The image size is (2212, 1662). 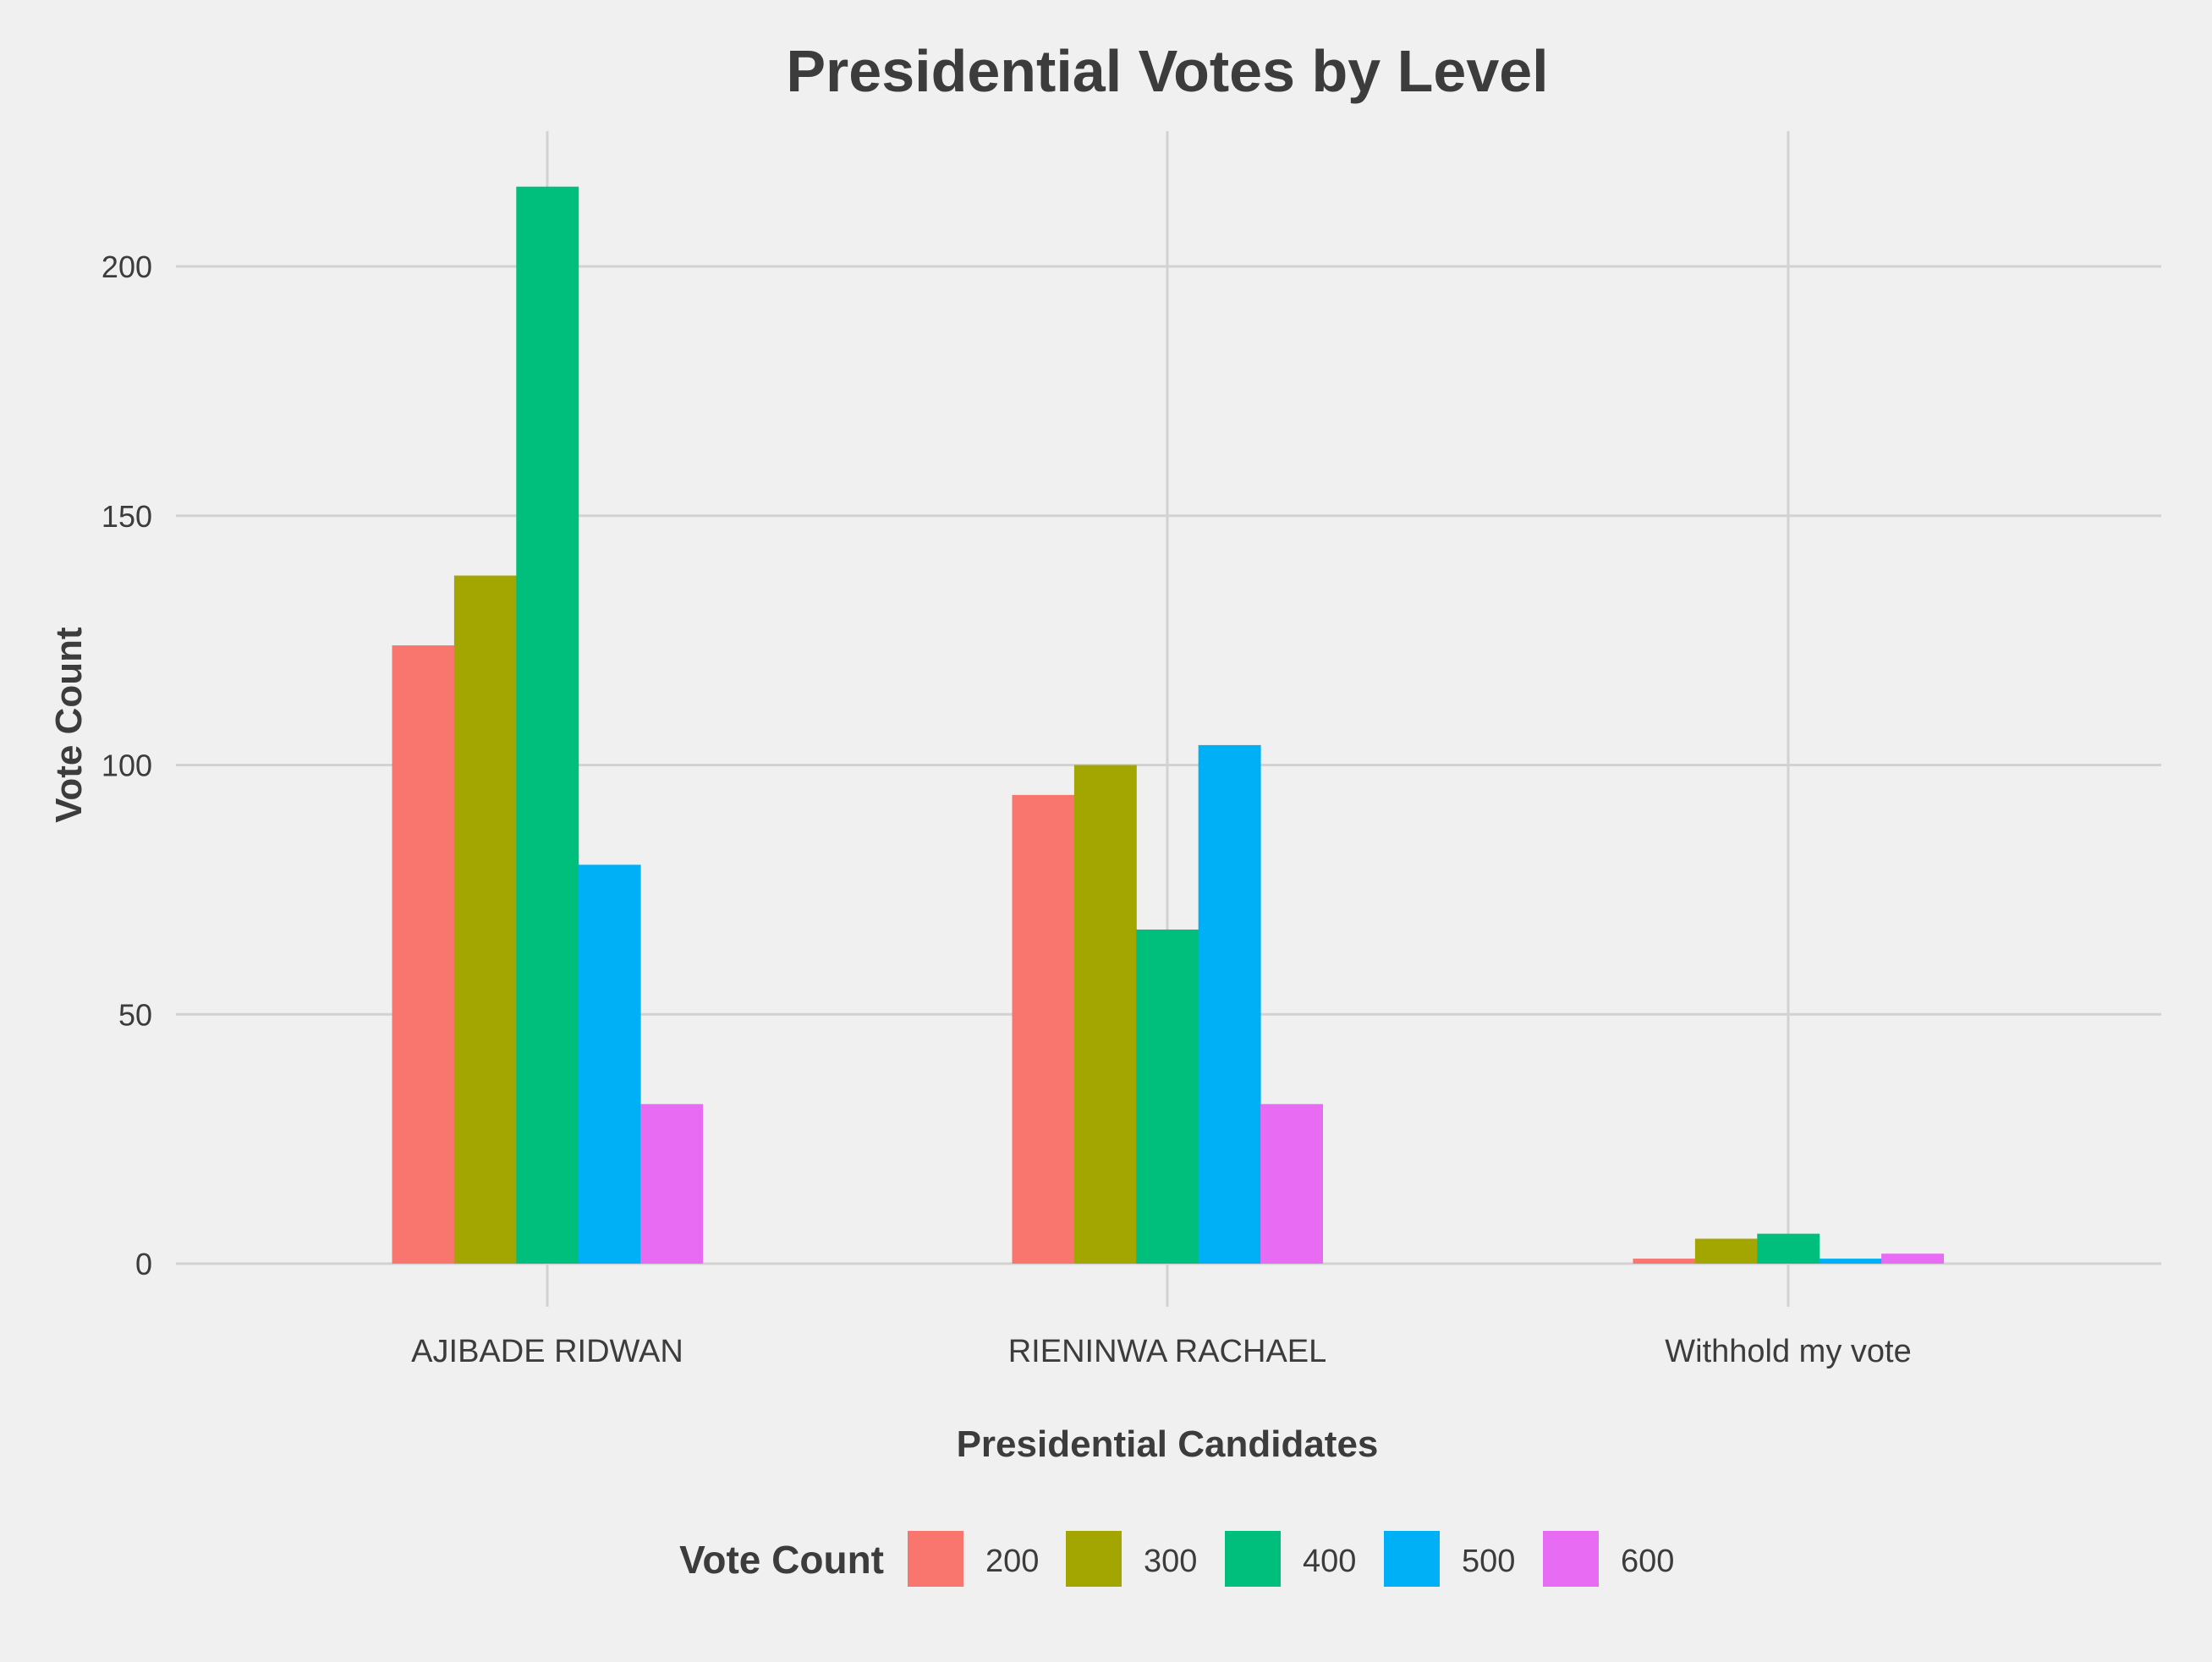 I want to click on y-tick-label: 50, so click(x=135, y=1014).